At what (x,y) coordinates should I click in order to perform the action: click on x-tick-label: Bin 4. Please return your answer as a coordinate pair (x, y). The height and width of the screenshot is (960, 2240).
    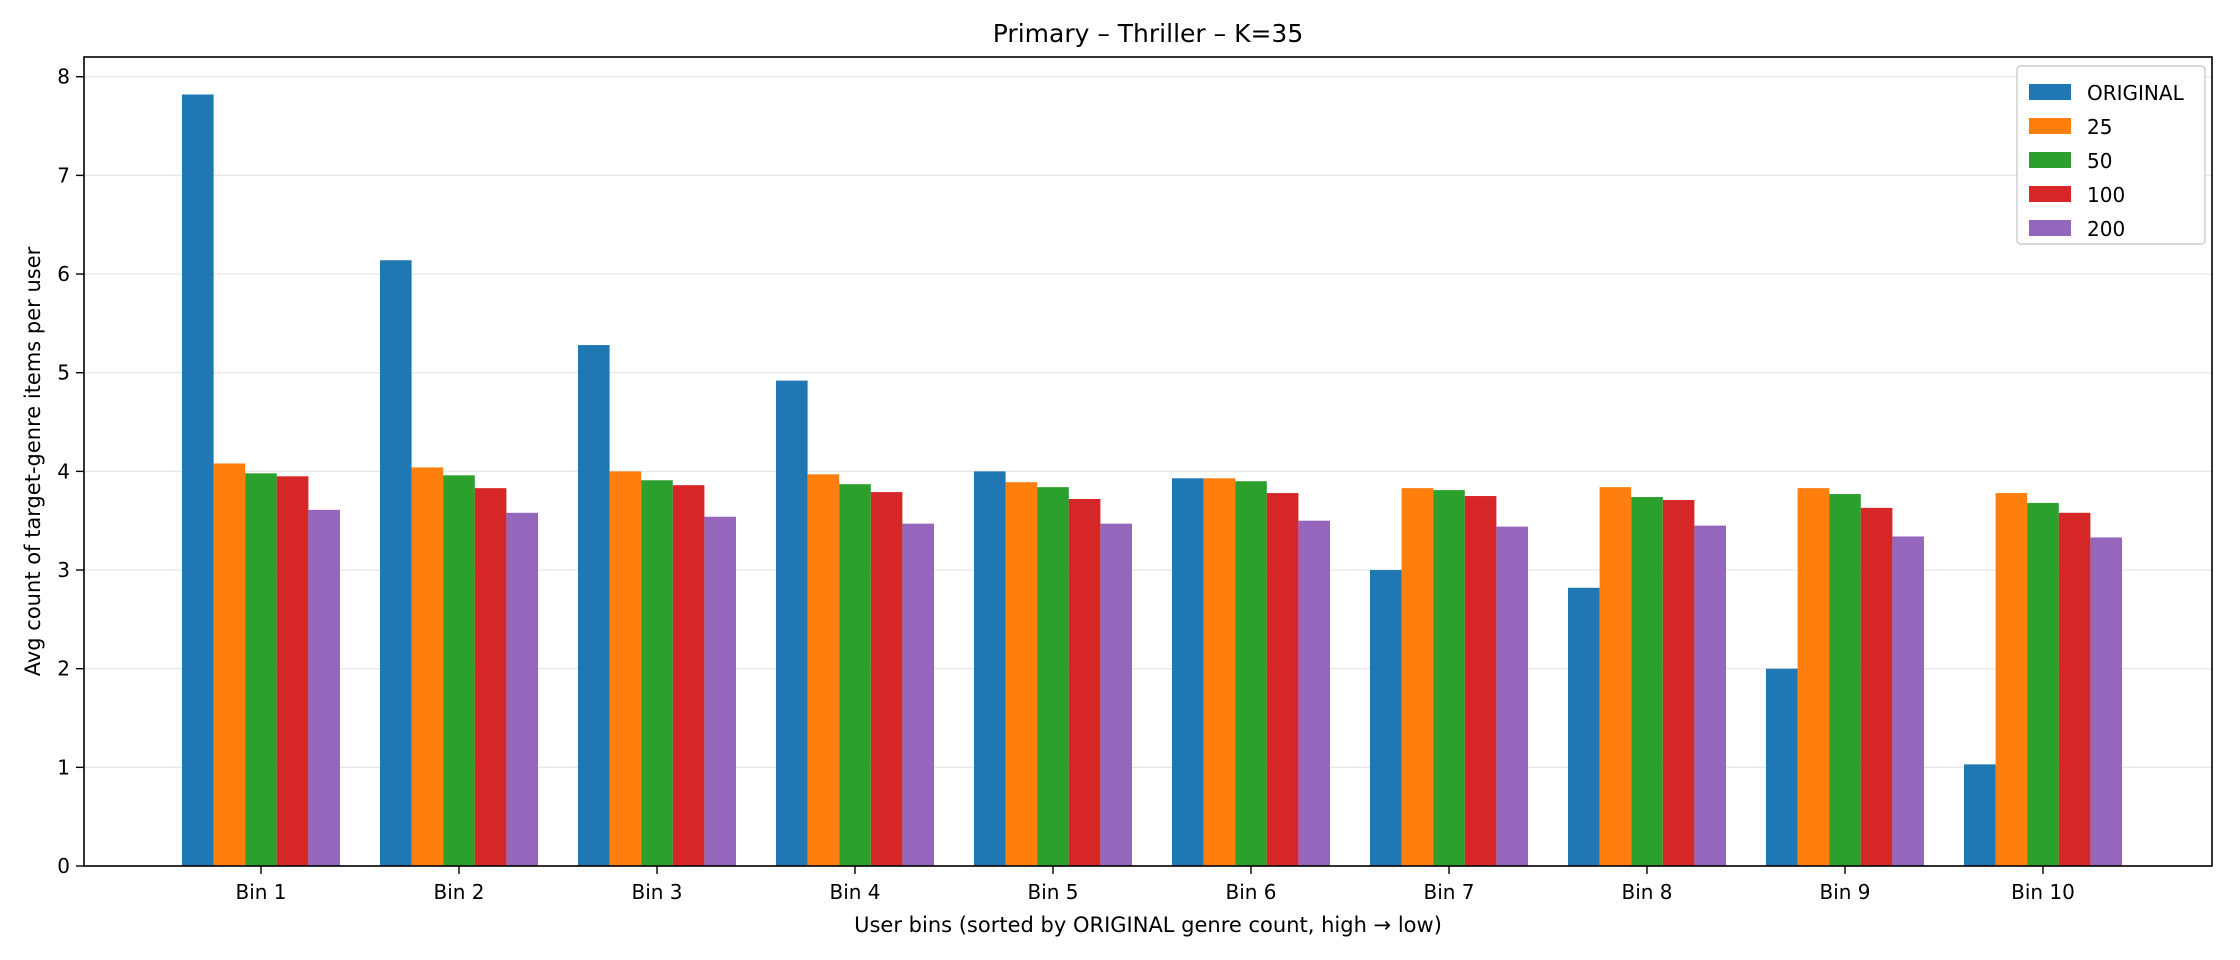
    Looking at the image, I should click on (854, 892).